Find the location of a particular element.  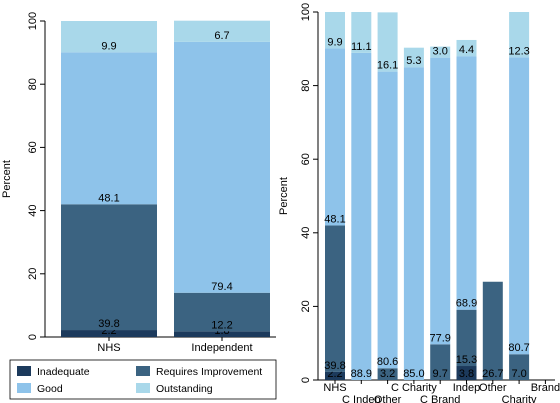

data-label: 68.9 is located at coordinates (466, 304).